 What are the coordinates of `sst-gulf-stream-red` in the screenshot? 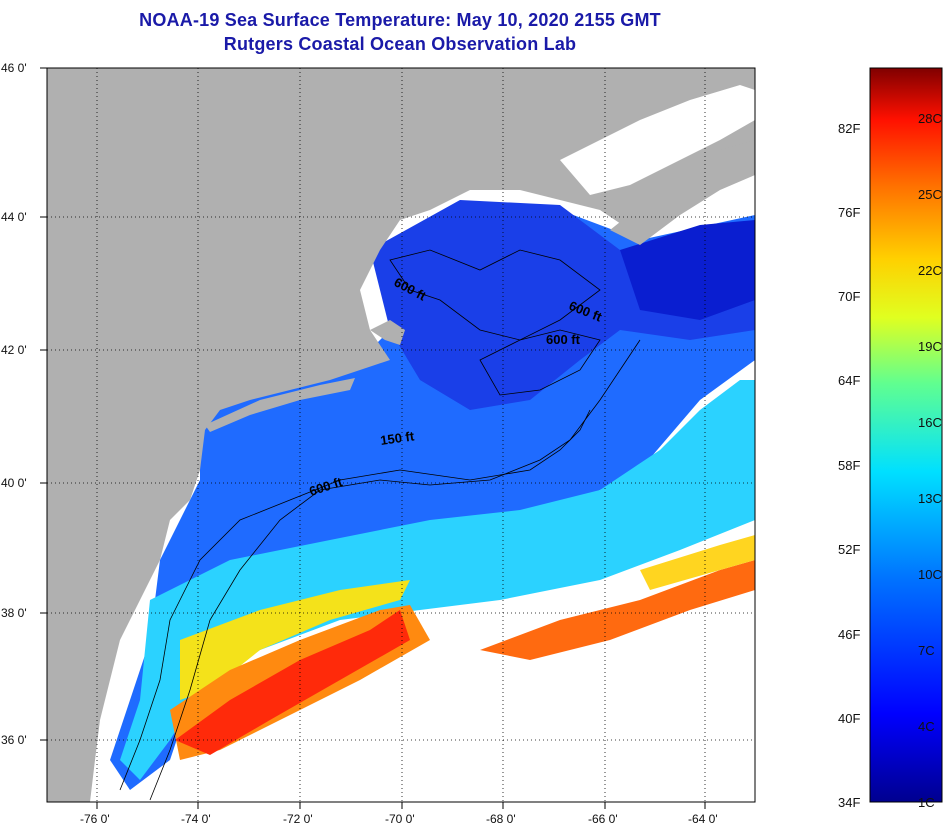 It's located at (292, 682).